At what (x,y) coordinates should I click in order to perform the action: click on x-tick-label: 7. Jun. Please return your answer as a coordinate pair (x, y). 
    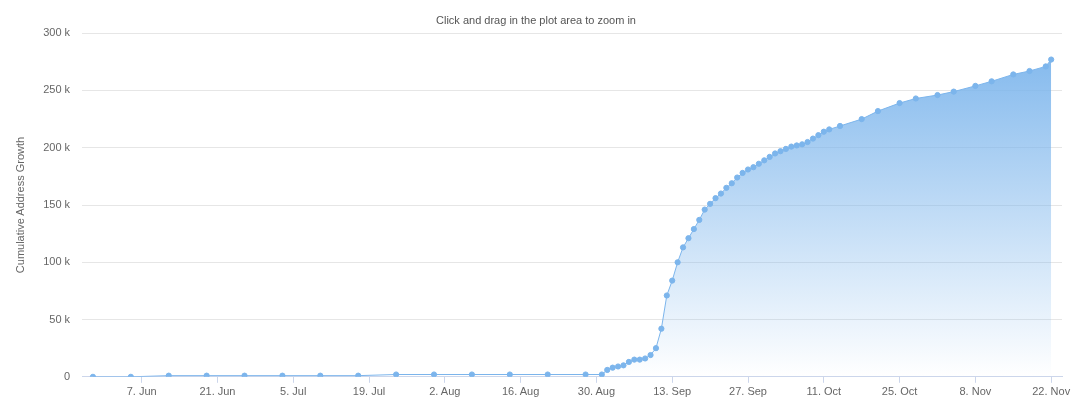
    Looking at the image, I should click on (141, 391).